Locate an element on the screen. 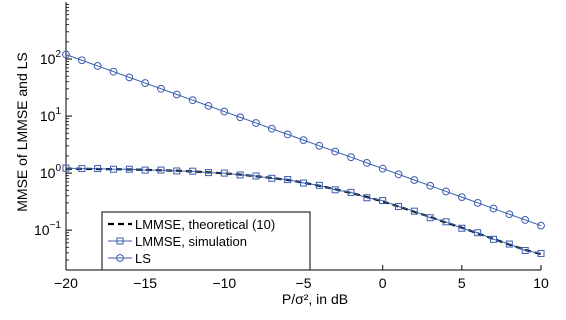 The width and height of the screenshot is (566, 320). x-tick-label: −20 is located at coordinates (66, 283).